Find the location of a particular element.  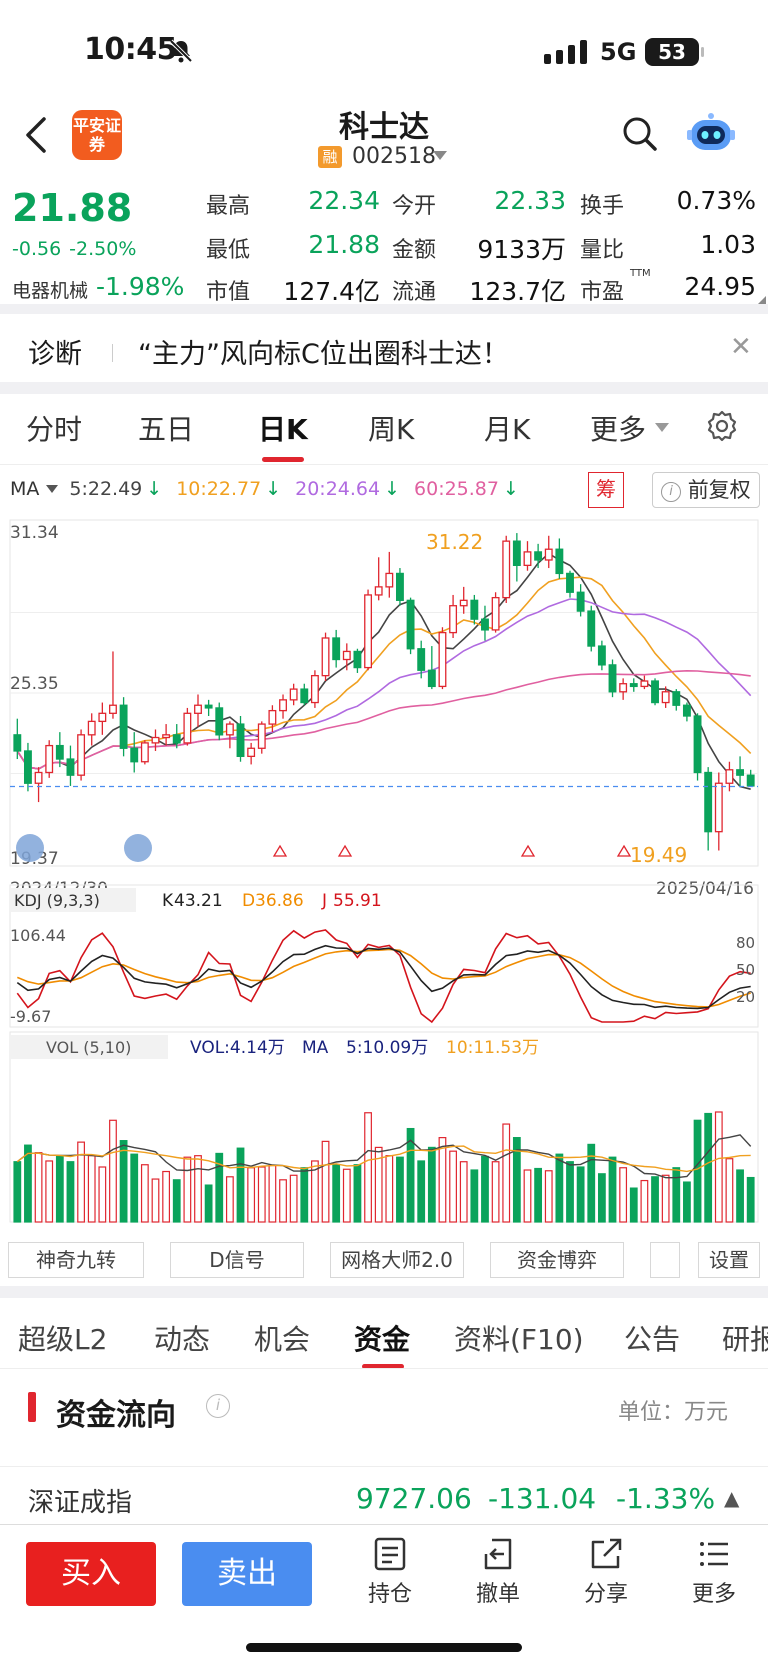

adjust-mode-label: 前复权 is located at coordinates (719, 490).